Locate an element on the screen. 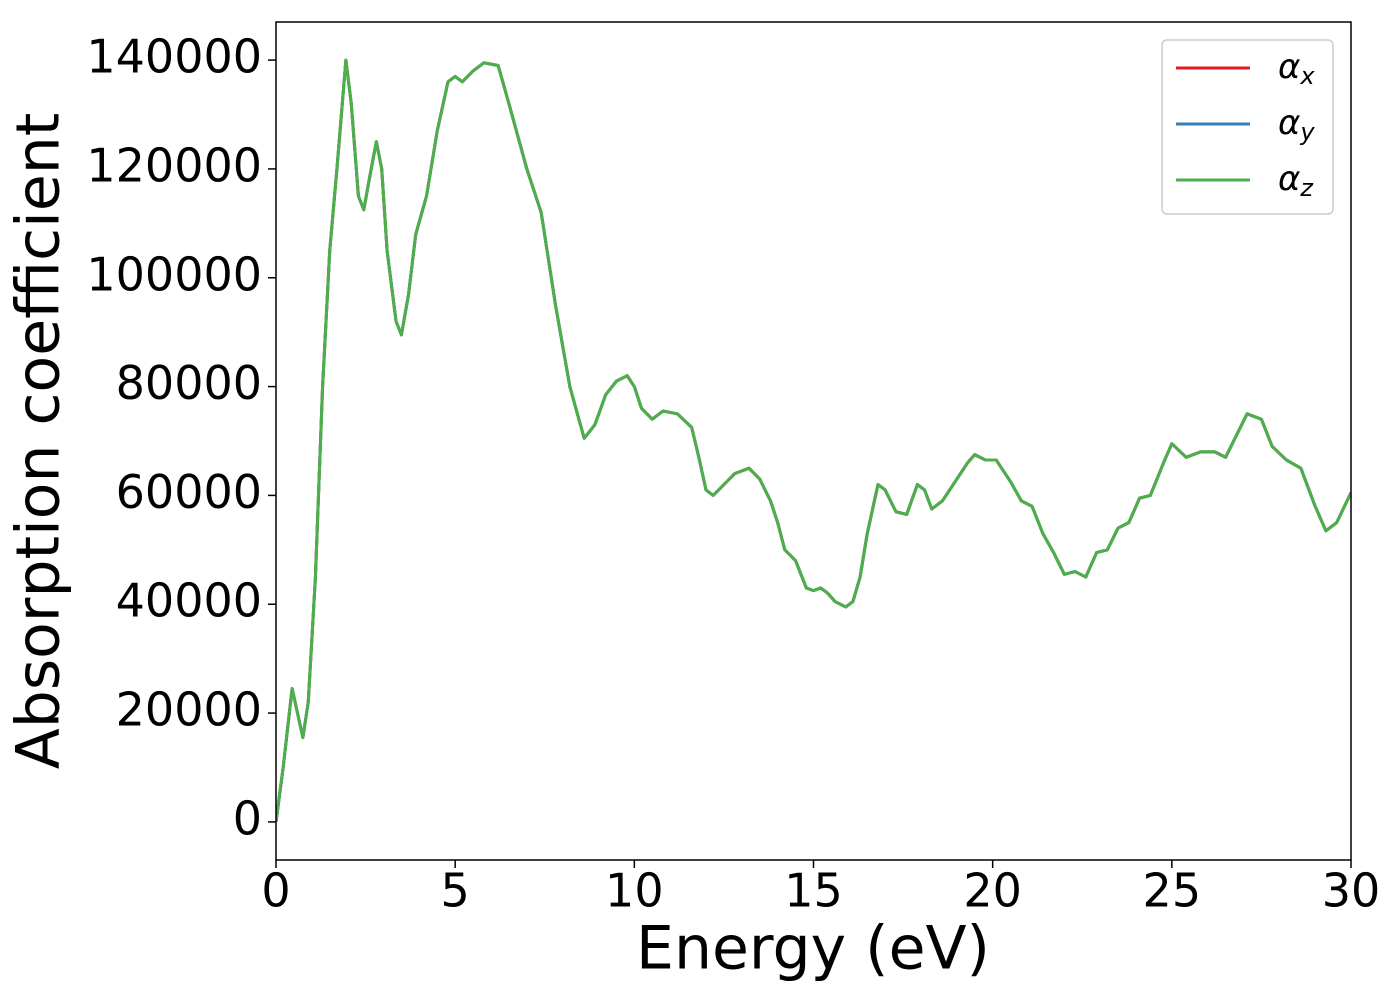  x-tick-label: 15 is located at coordinates (813, 891).